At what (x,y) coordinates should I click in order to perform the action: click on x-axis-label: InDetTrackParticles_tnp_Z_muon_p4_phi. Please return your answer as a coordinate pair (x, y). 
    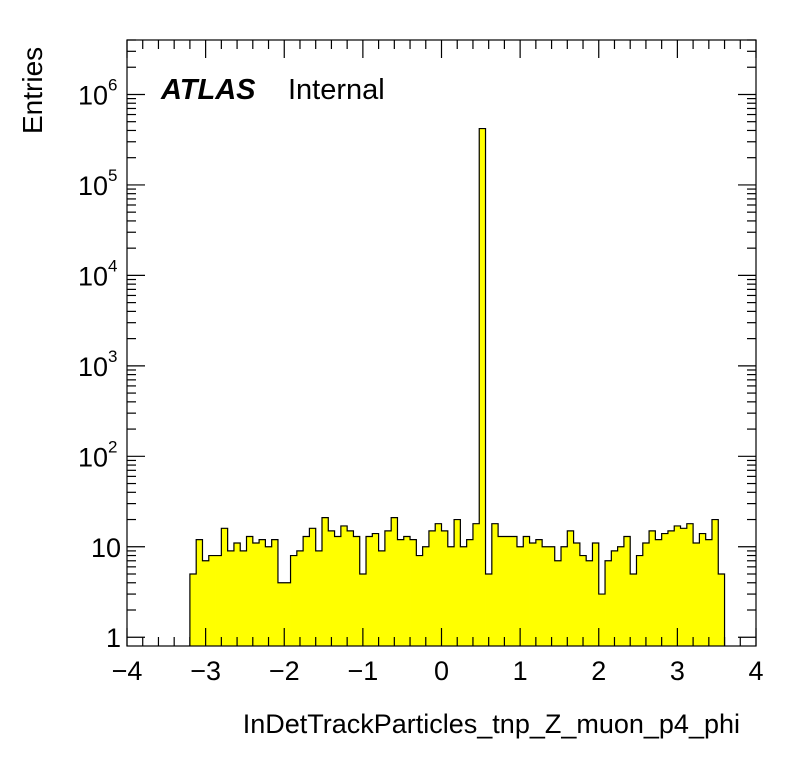
    Looking at the image, I should click on (491, 724).